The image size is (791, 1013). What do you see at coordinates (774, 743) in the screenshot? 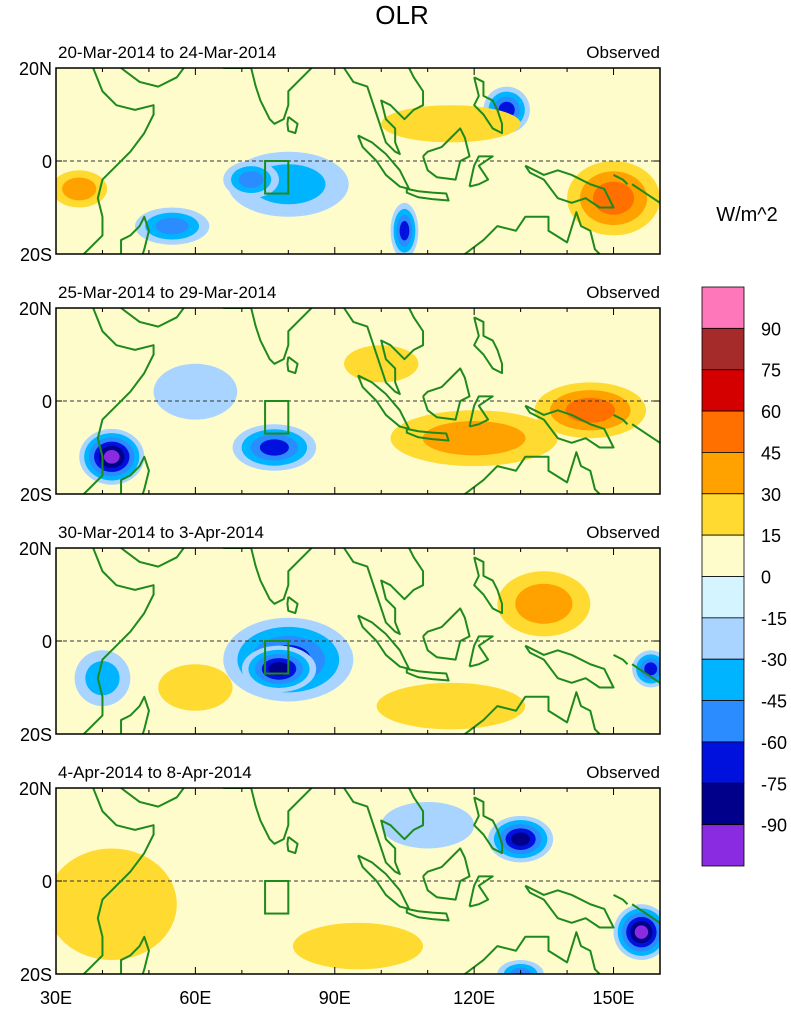
I see `colorbar-label: -60` at bounding box center [774, 743].